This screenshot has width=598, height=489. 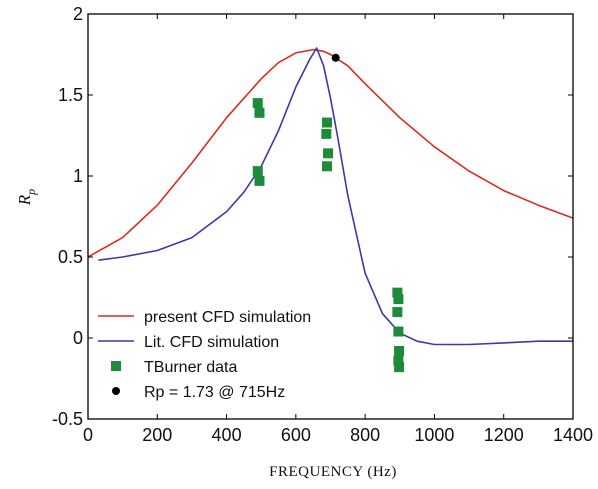 What do you see at coordinates (67, 419) in the screenshot?
I see `y-tick-label: -0.5` at bounding box center [67, 419].